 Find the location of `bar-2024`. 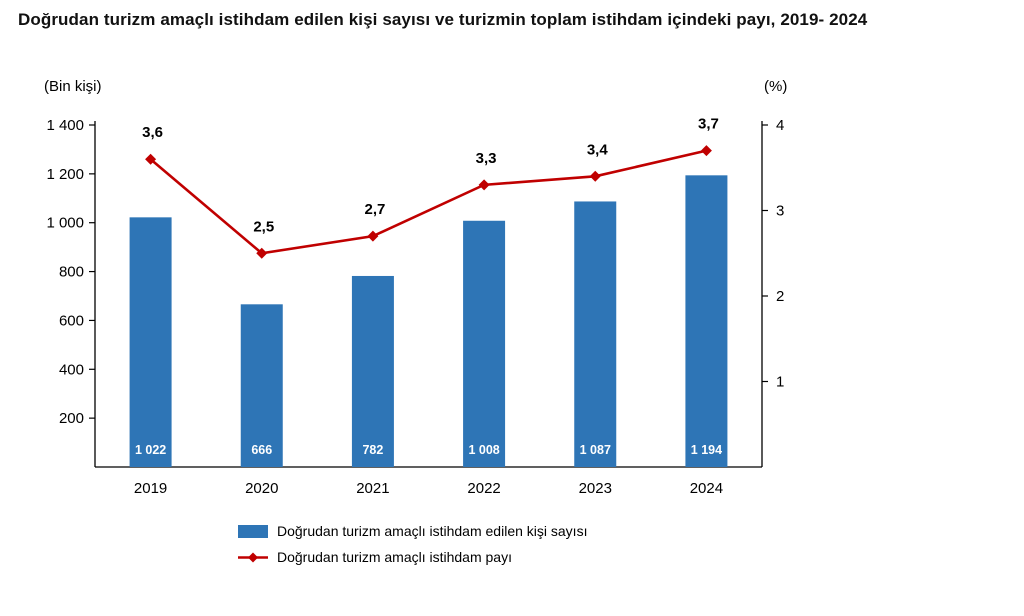

bar-2024 is located at coordinates (706, 321).